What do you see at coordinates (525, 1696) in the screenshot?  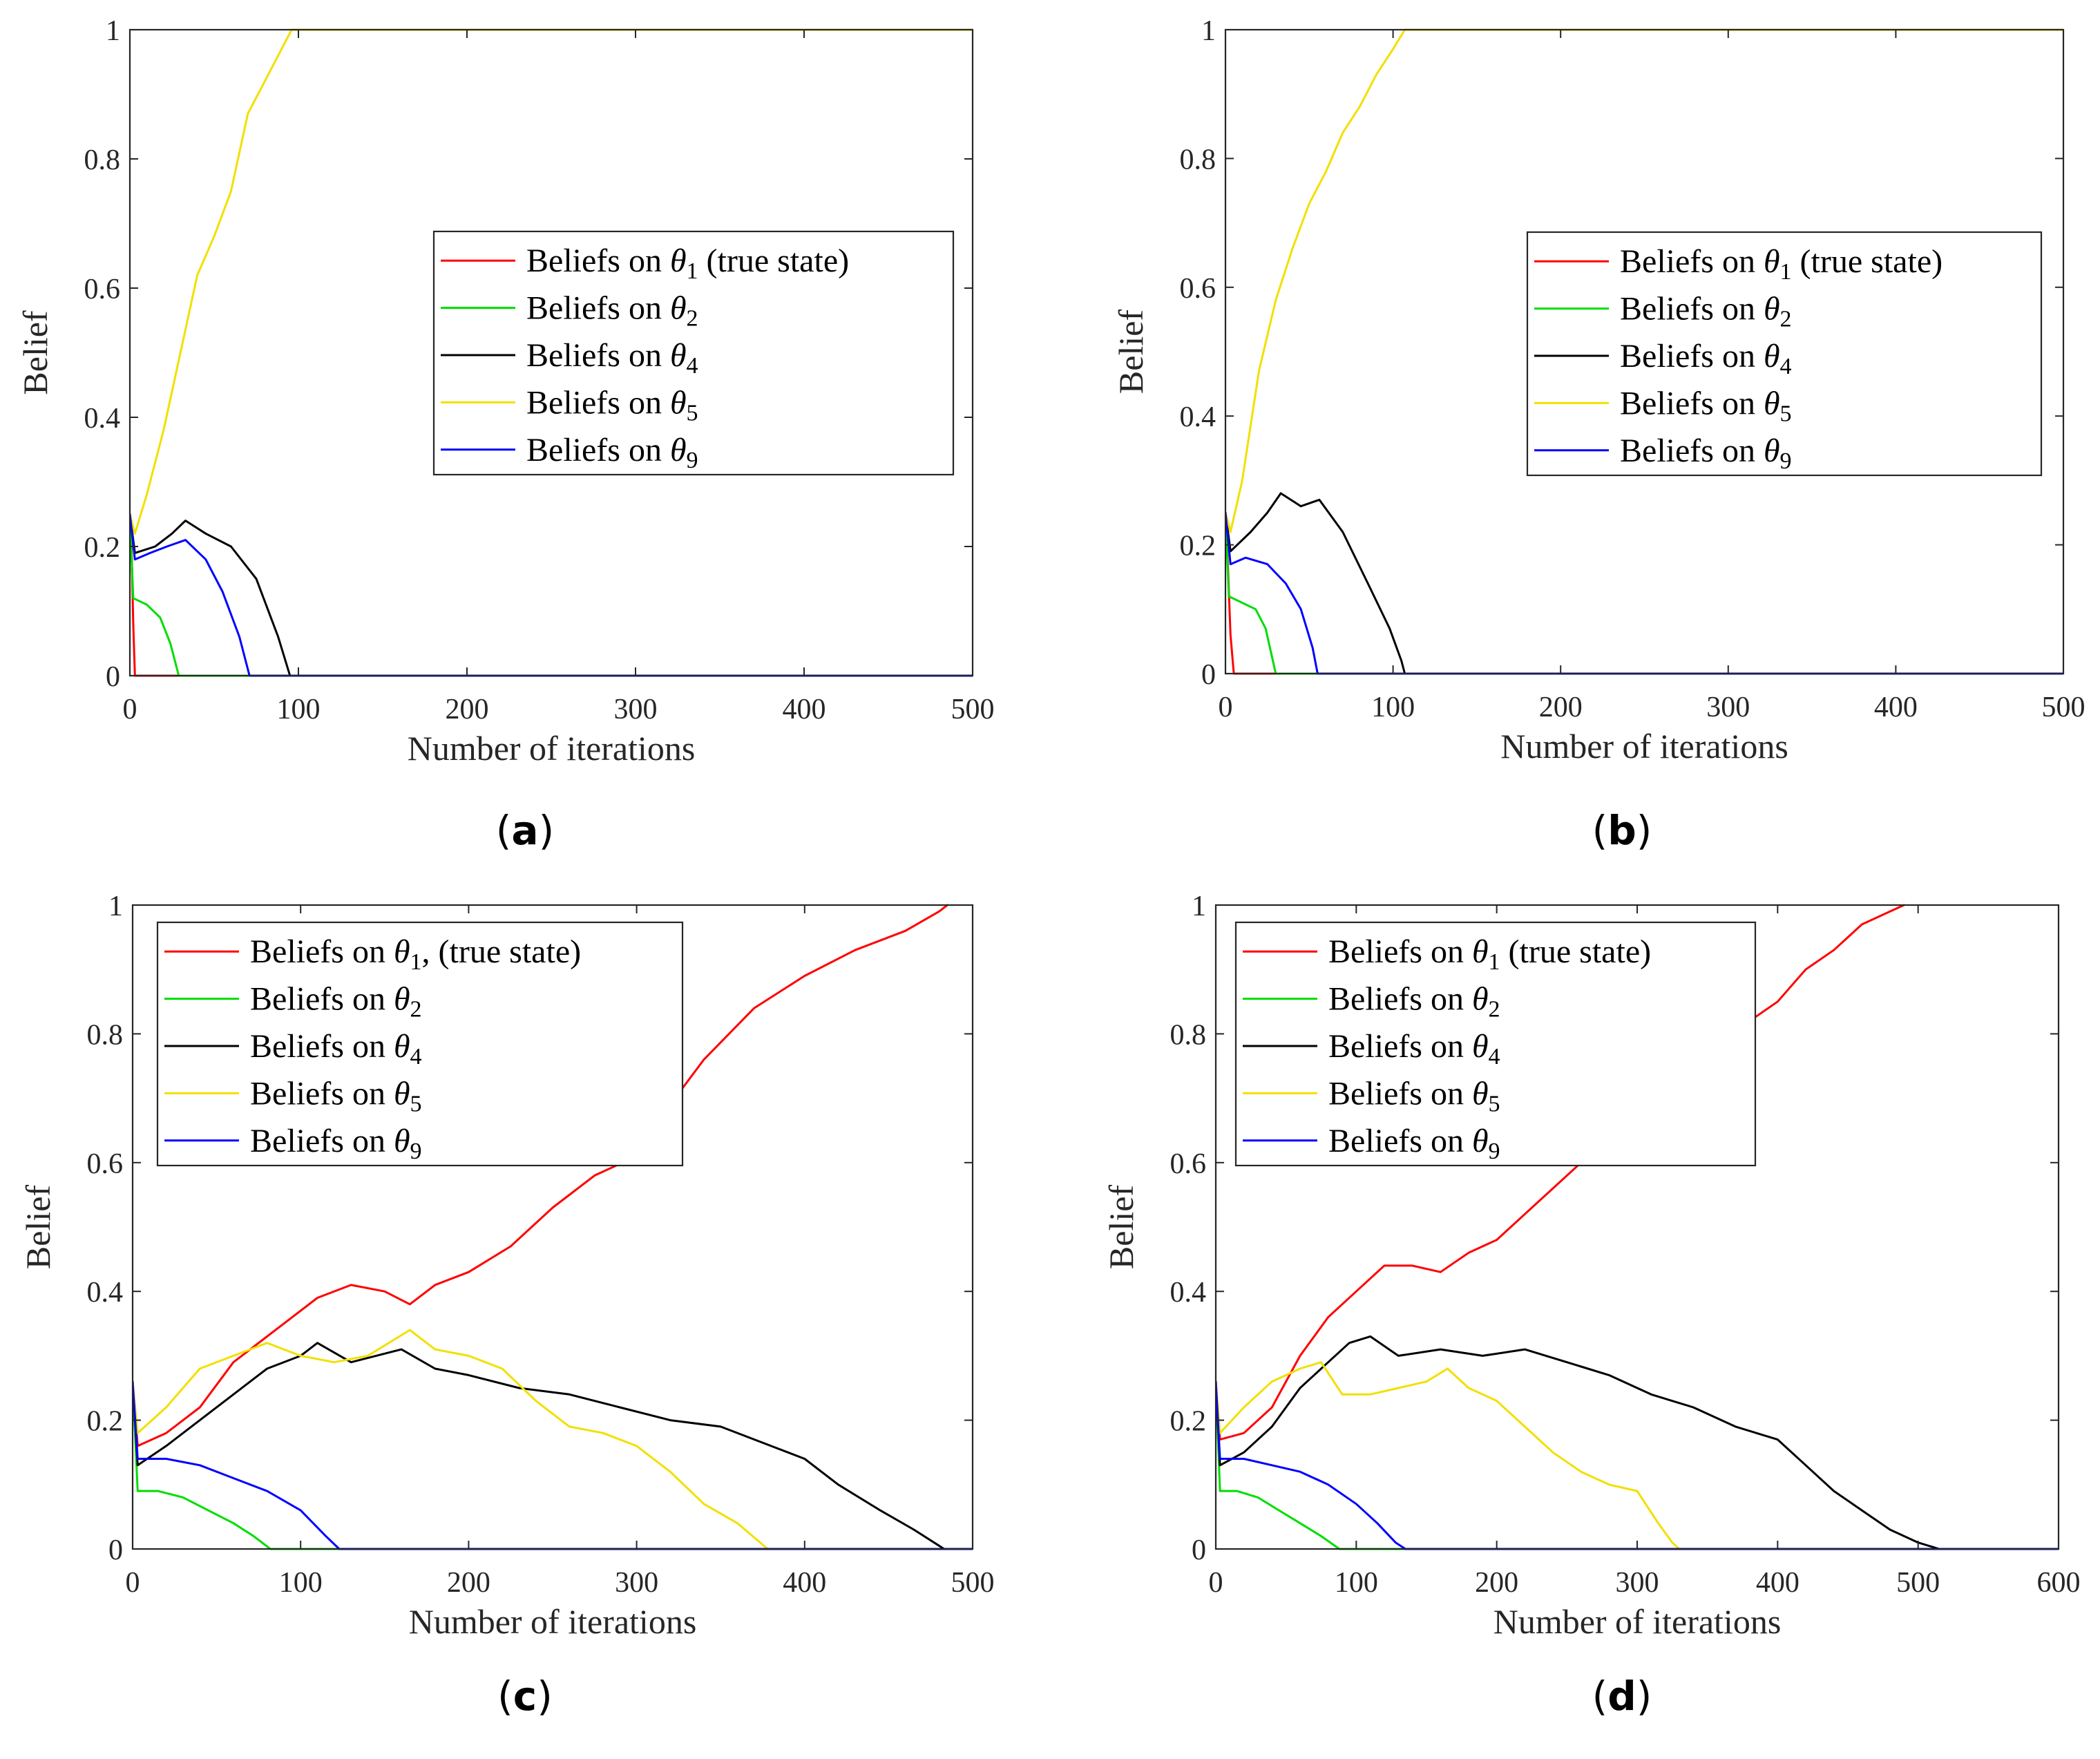 I see `panel-caption: (c)` at bounding box center [525, 1696].